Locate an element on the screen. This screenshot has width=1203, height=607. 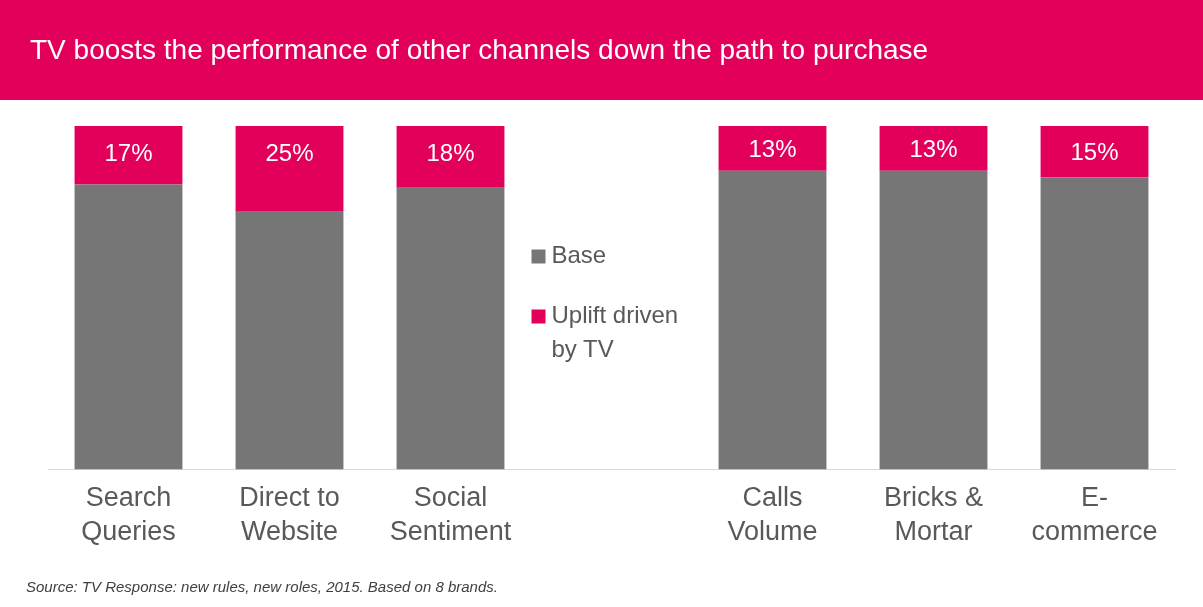
x-tick-label: Direct to Website is located at coordinates (289, 514).